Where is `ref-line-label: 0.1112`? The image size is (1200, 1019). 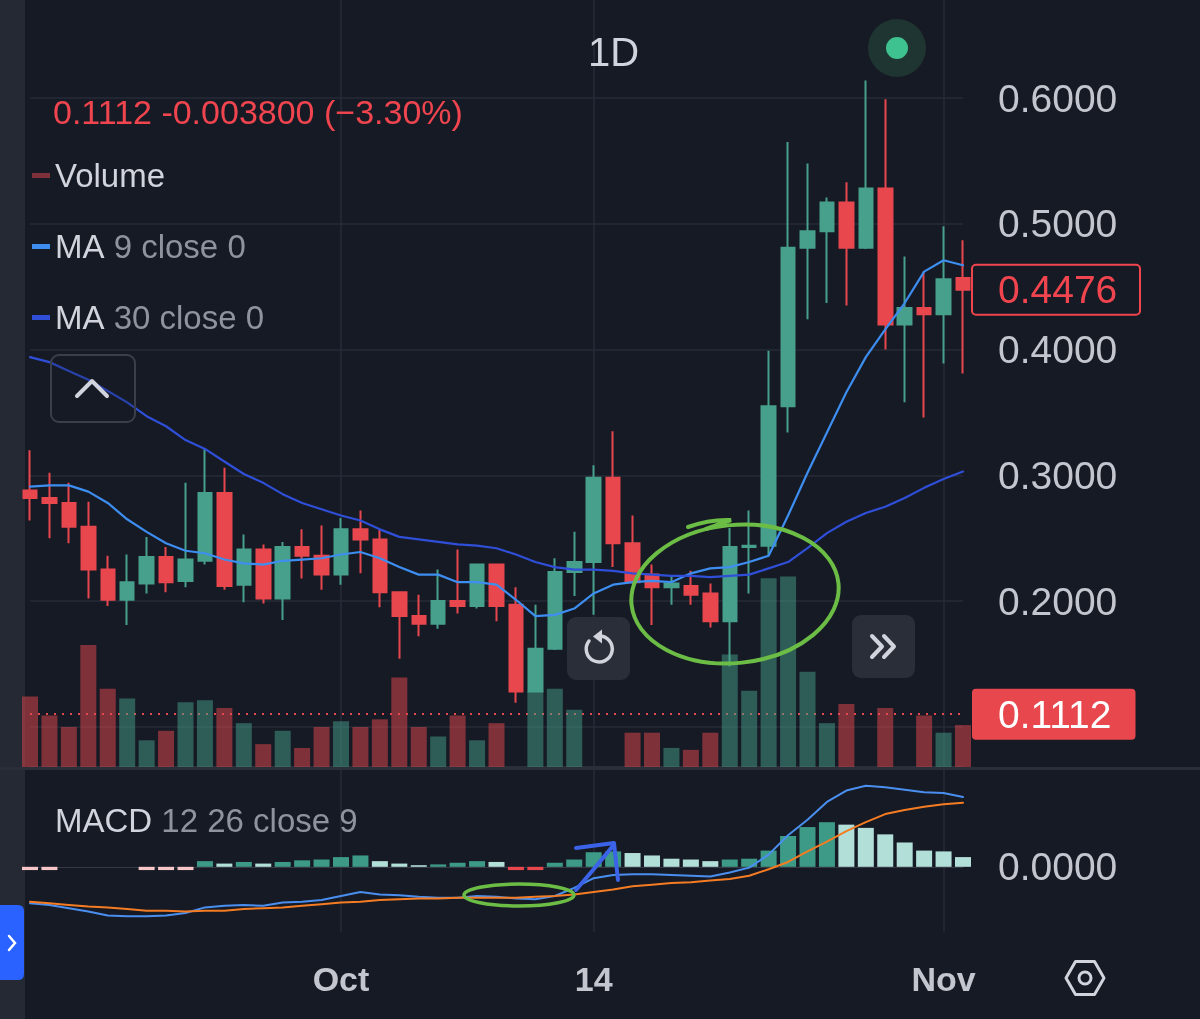
ref-line-label: 0.1112 is located at coordinates (1055, 714).